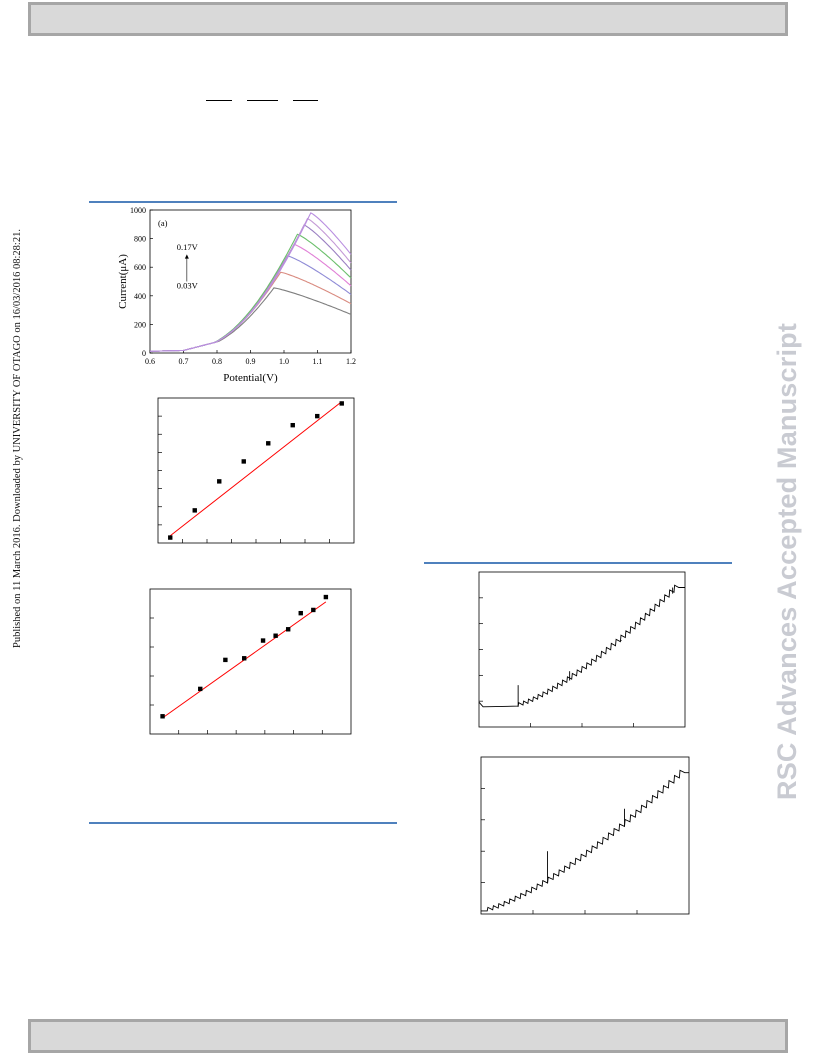  I want to click on y-axis-label: Current(μA), so click(123, 281).